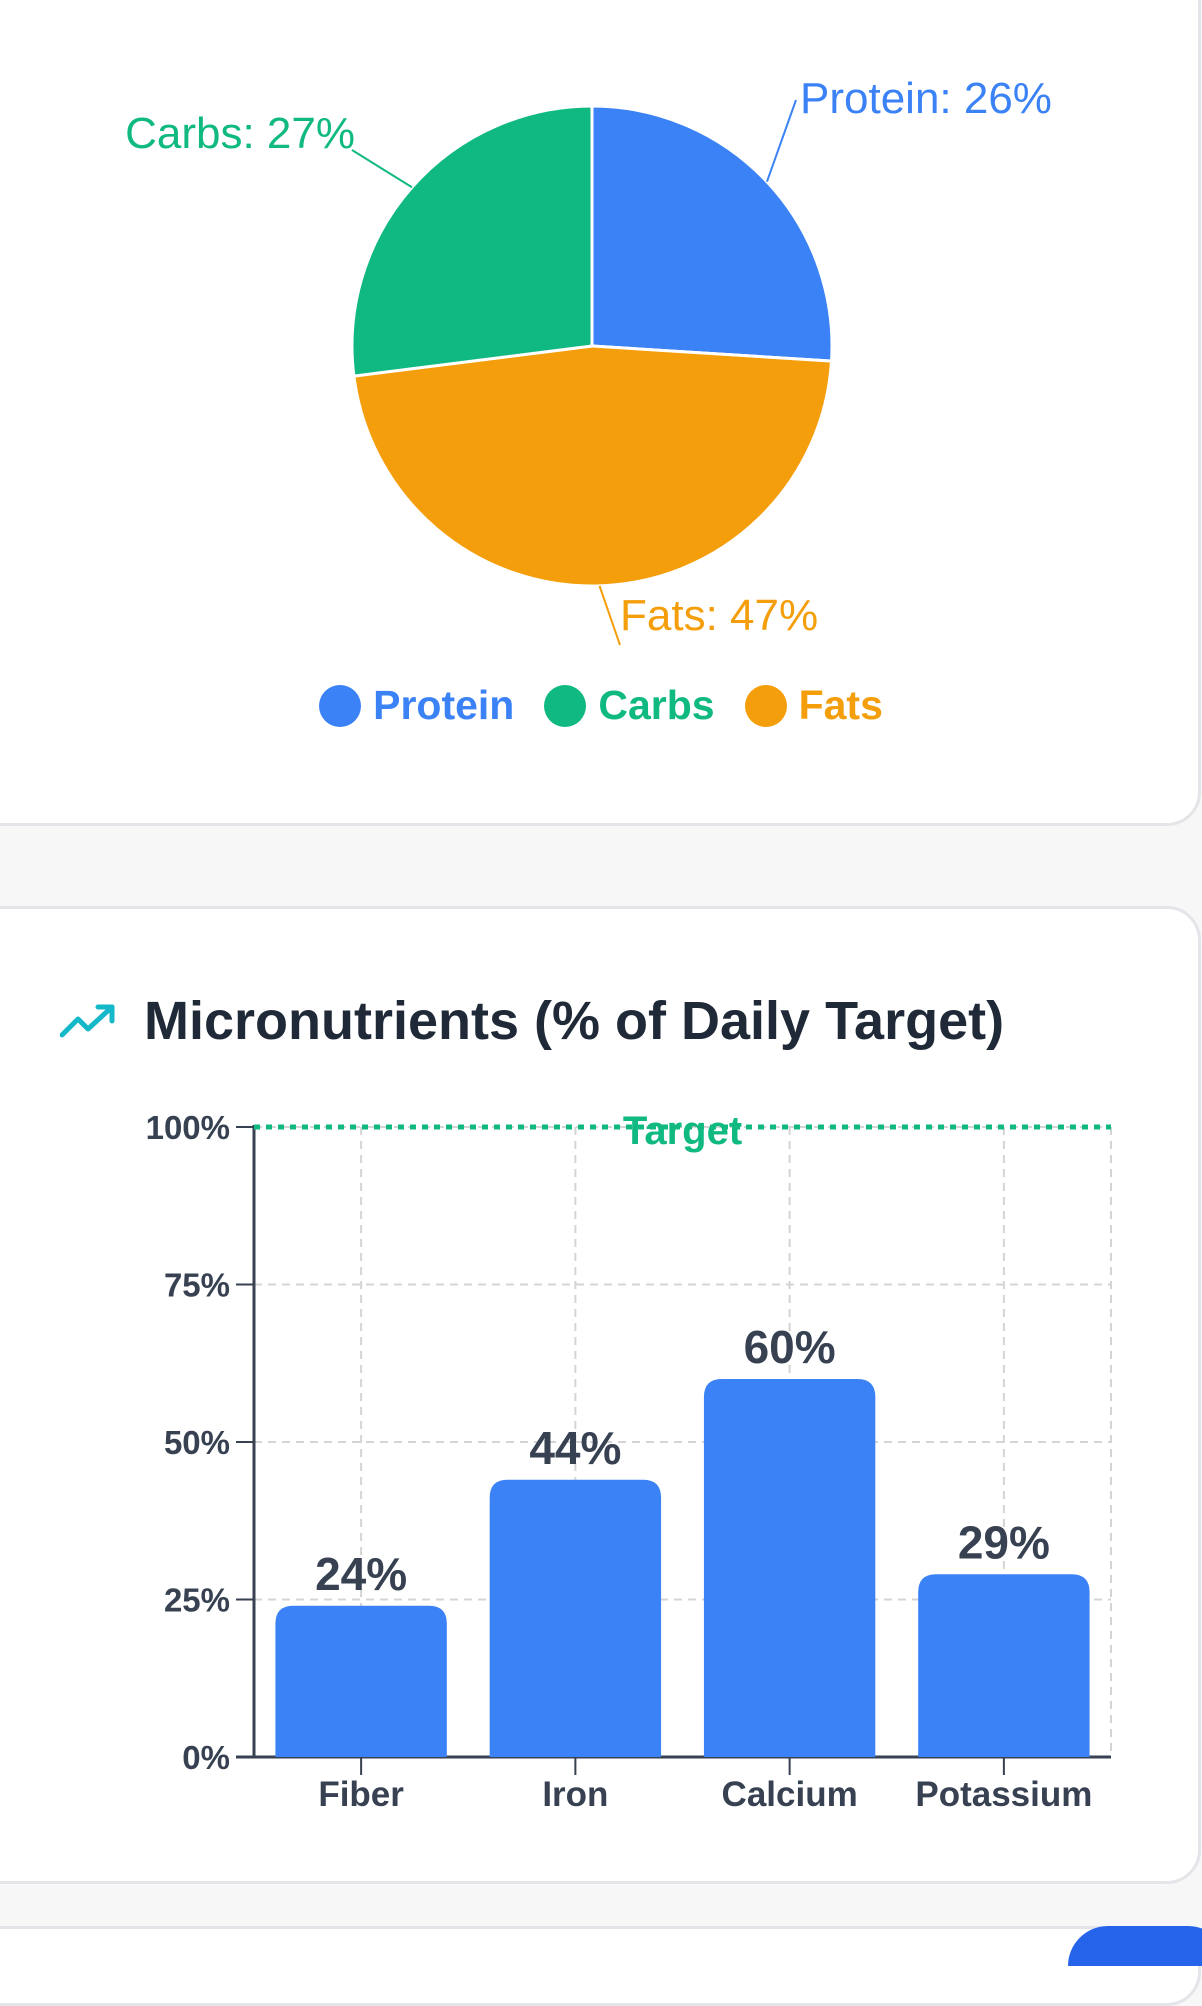  What do you see at coordinates (656, 705) in the screenshot?
I see `legend-label-carbs: Carbs` at bounding box center [656, 705].